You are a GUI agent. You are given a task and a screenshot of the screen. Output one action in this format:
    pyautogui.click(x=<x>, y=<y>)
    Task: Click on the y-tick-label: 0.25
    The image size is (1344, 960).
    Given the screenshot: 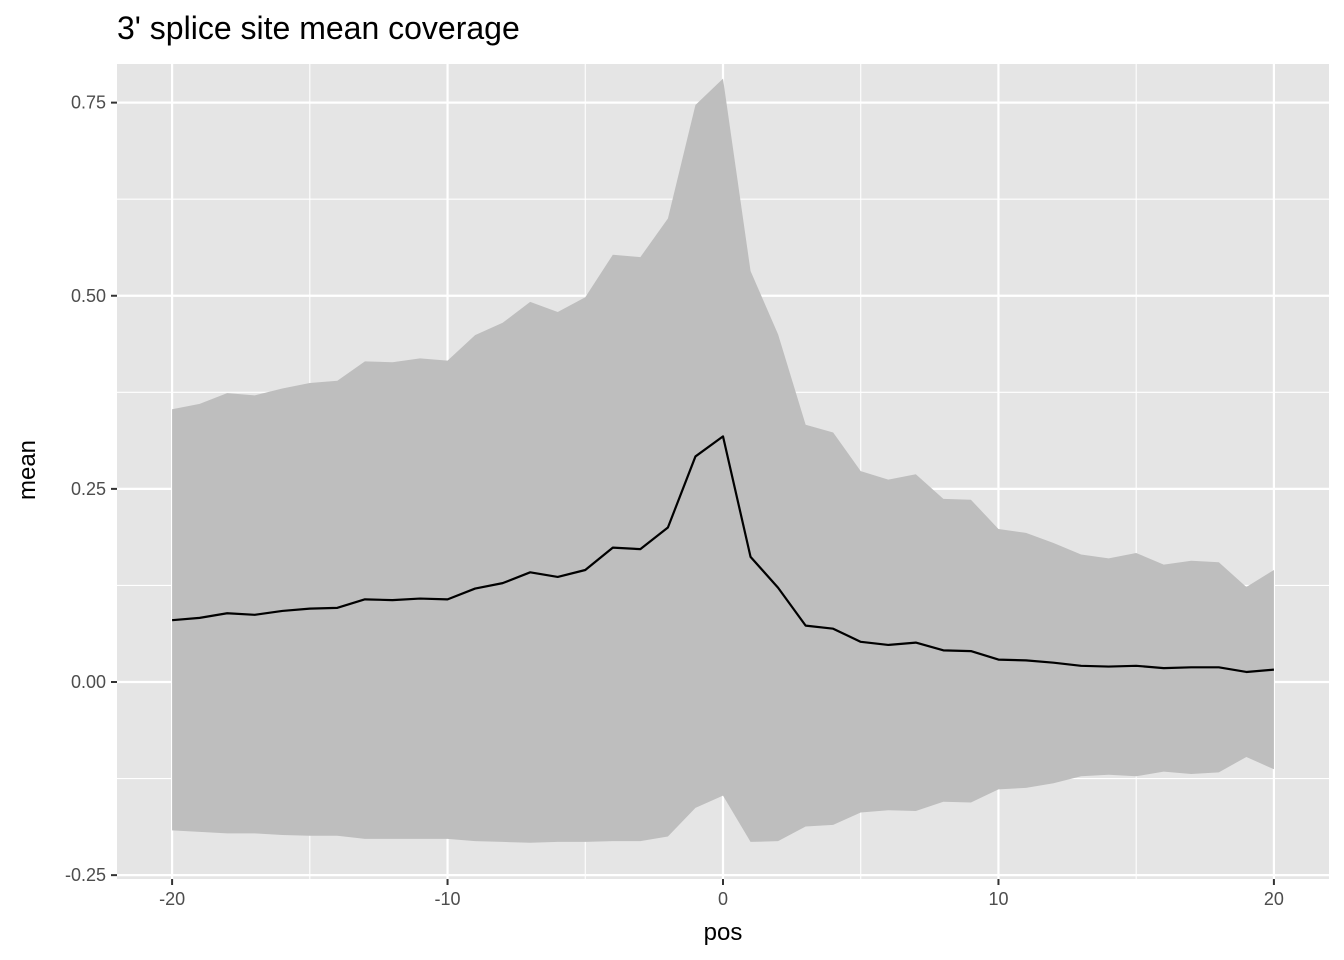 What is the action you would take?
    pyautogui.click(x=88, y=489)
    